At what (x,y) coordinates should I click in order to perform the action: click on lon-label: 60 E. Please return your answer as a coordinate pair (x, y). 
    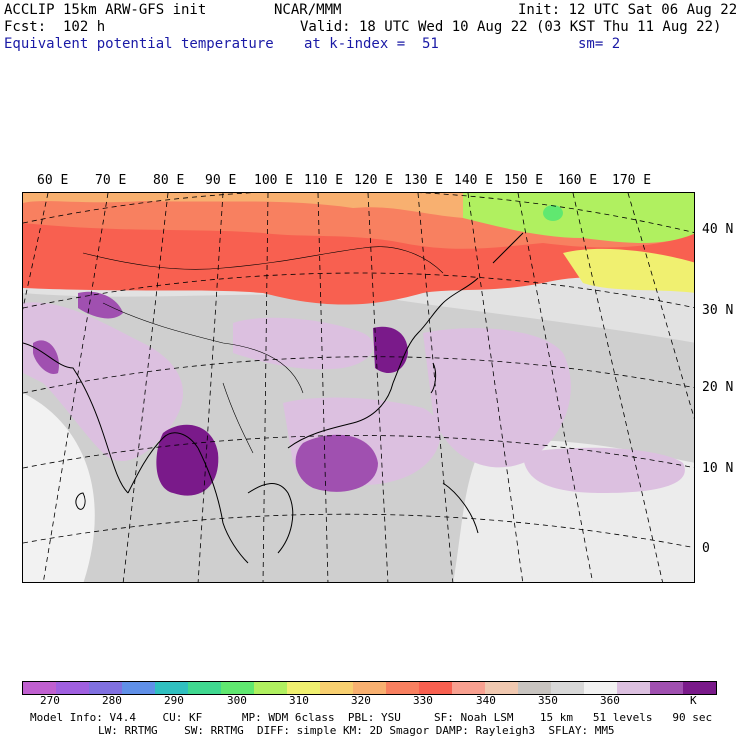
    Looking at the image, I should click on (53, 180).